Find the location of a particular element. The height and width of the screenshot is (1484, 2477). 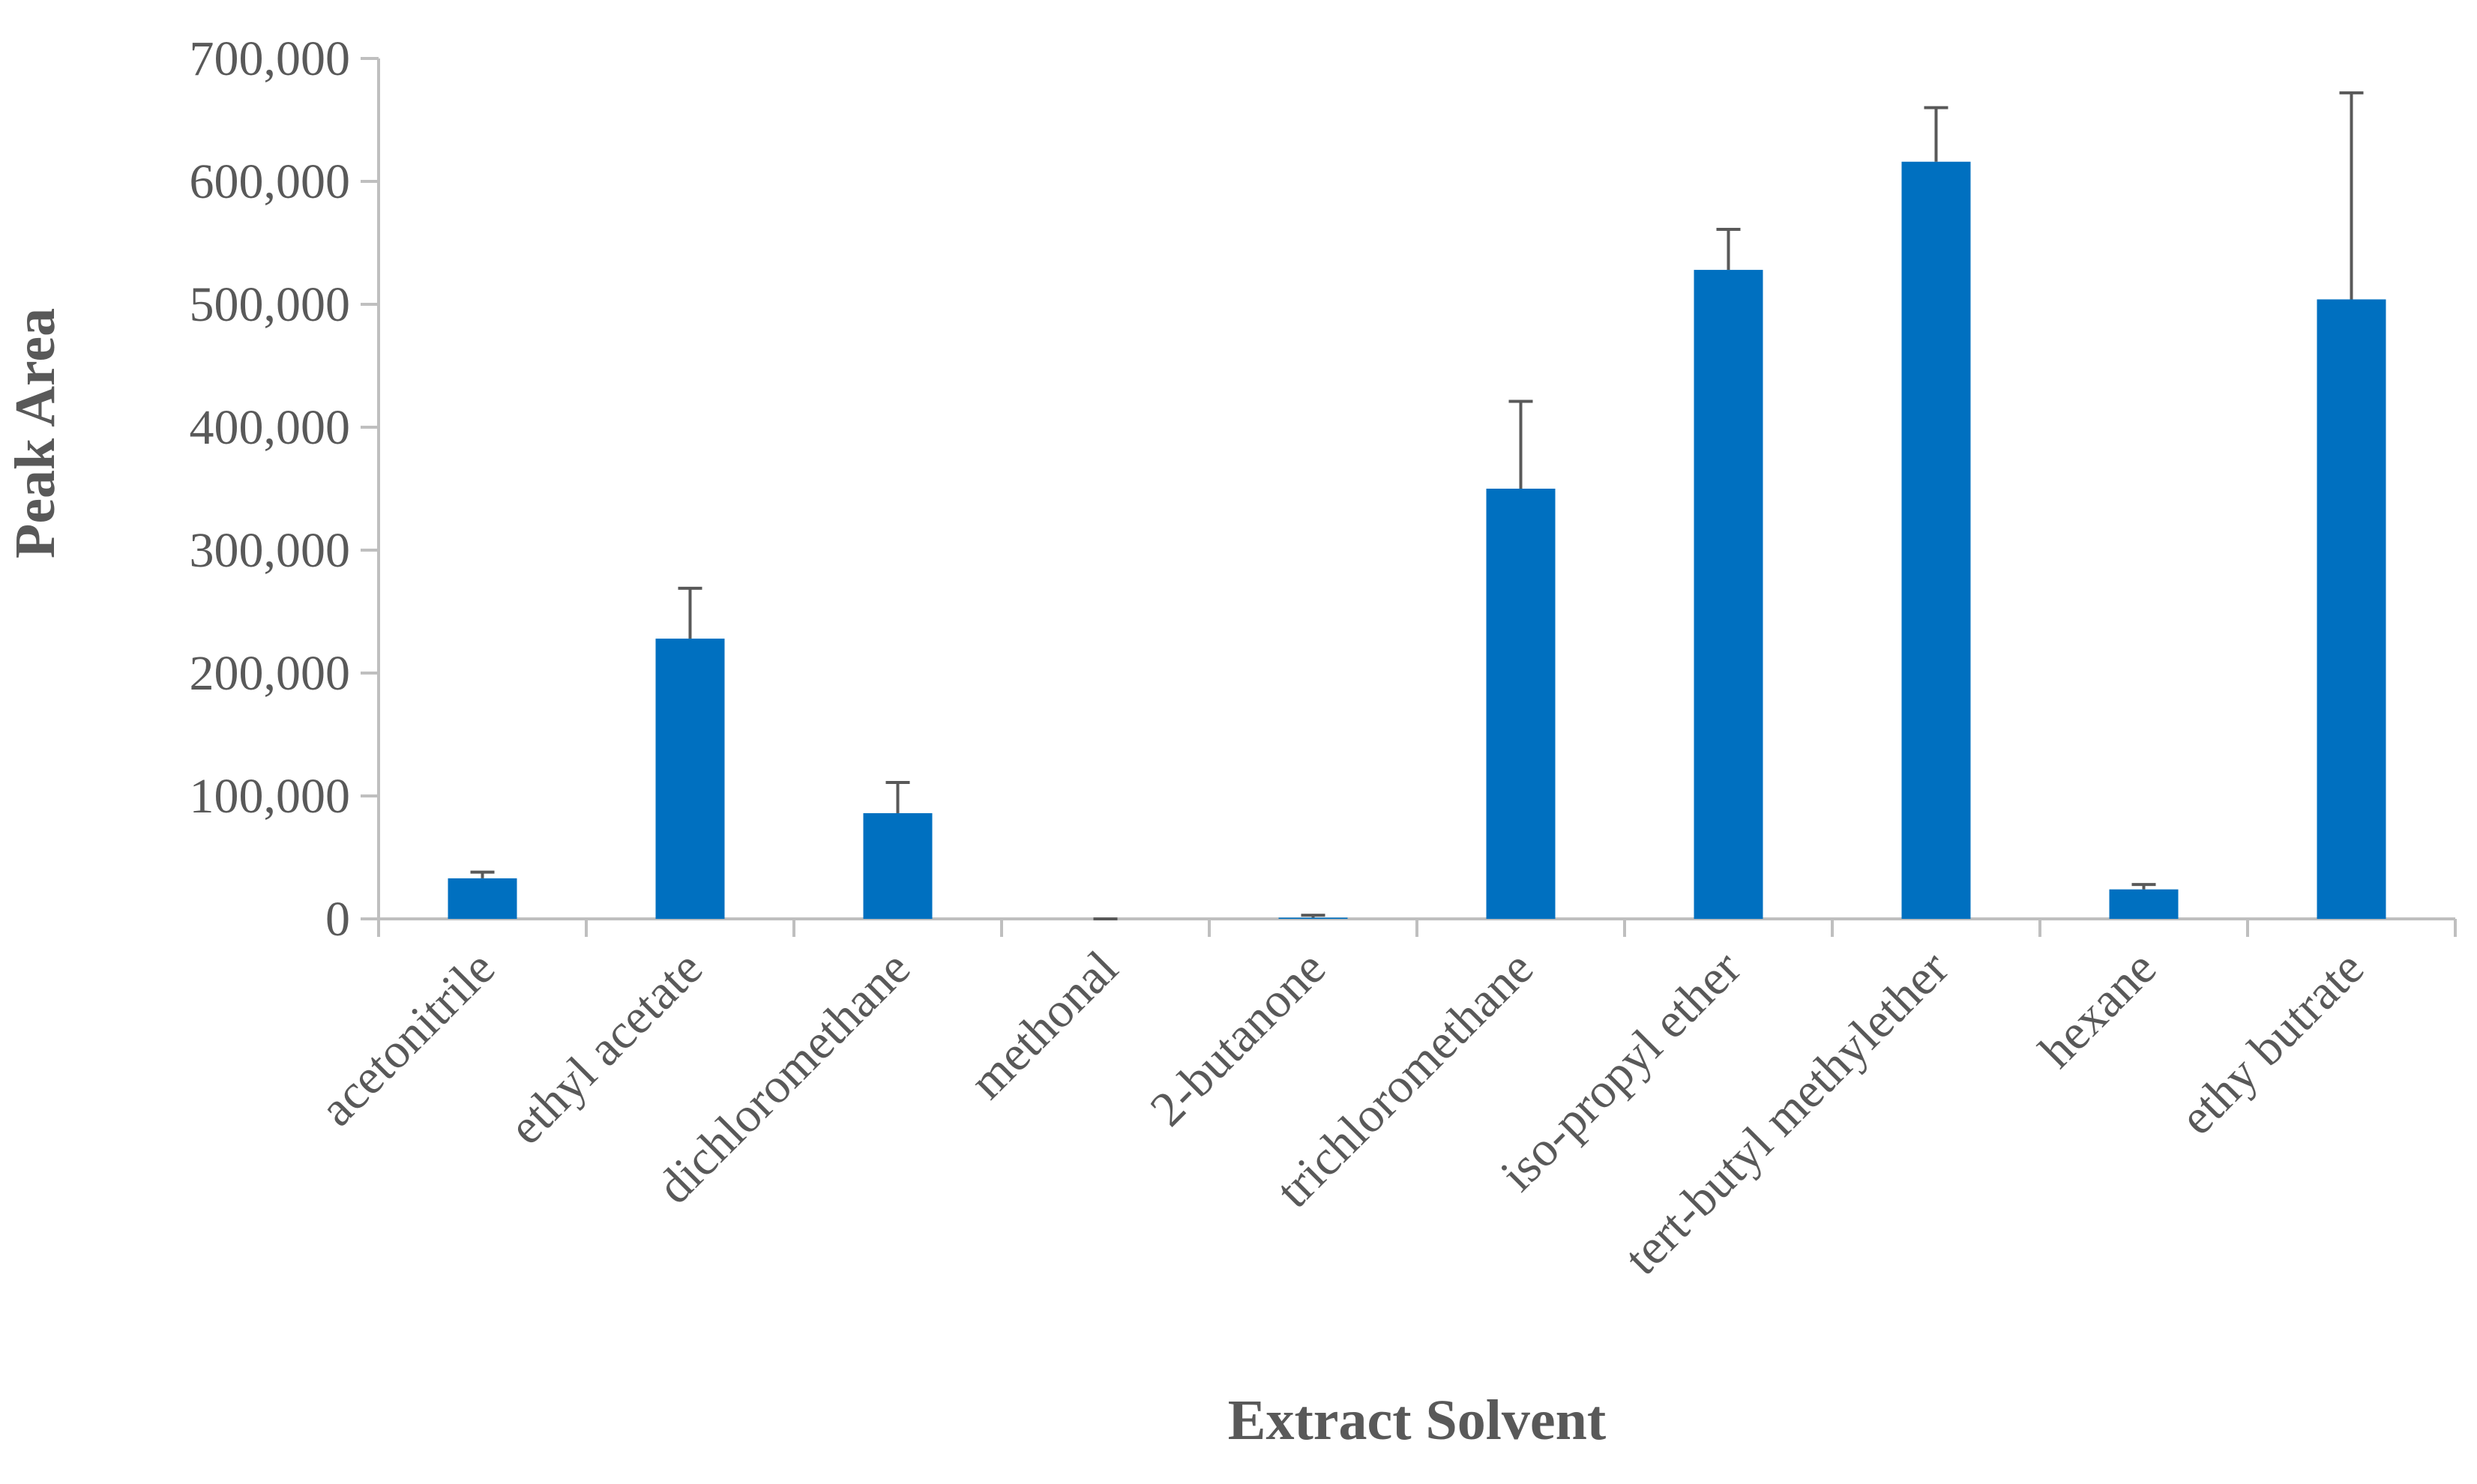

y-tick-label: 0 is located at coordinates (337, 920).